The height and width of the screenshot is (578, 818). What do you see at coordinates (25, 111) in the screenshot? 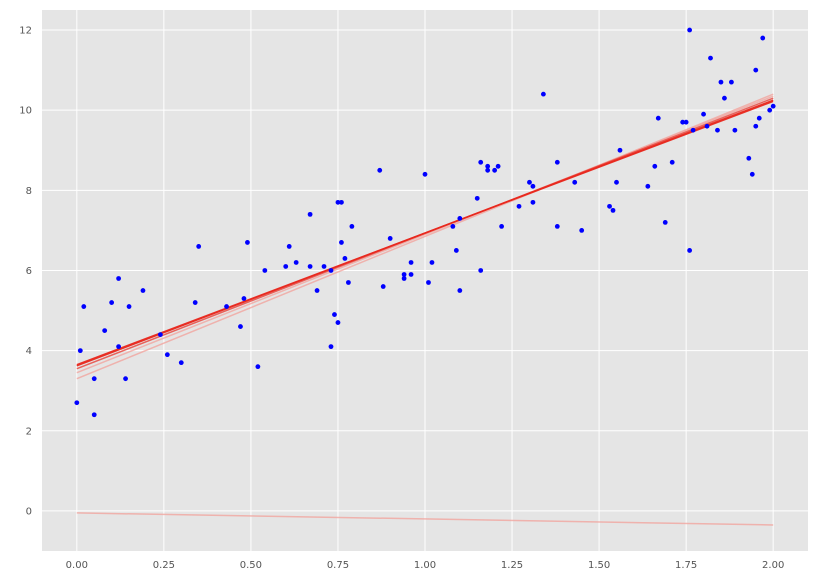
I see `y-tick-label: 10` at bounding box center [25, 111].